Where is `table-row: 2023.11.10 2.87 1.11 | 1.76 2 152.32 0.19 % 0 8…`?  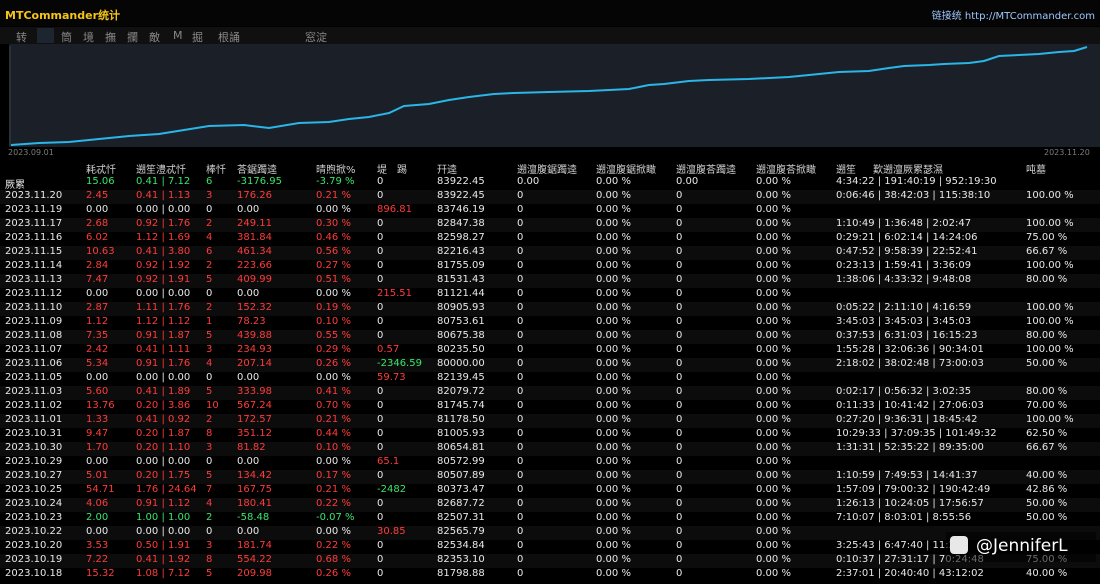 table-row: 2023.11.10 2.87 1.11 | 1.76 2 152.32 0.19 % 0 8… is located at coordinates (550, 309).